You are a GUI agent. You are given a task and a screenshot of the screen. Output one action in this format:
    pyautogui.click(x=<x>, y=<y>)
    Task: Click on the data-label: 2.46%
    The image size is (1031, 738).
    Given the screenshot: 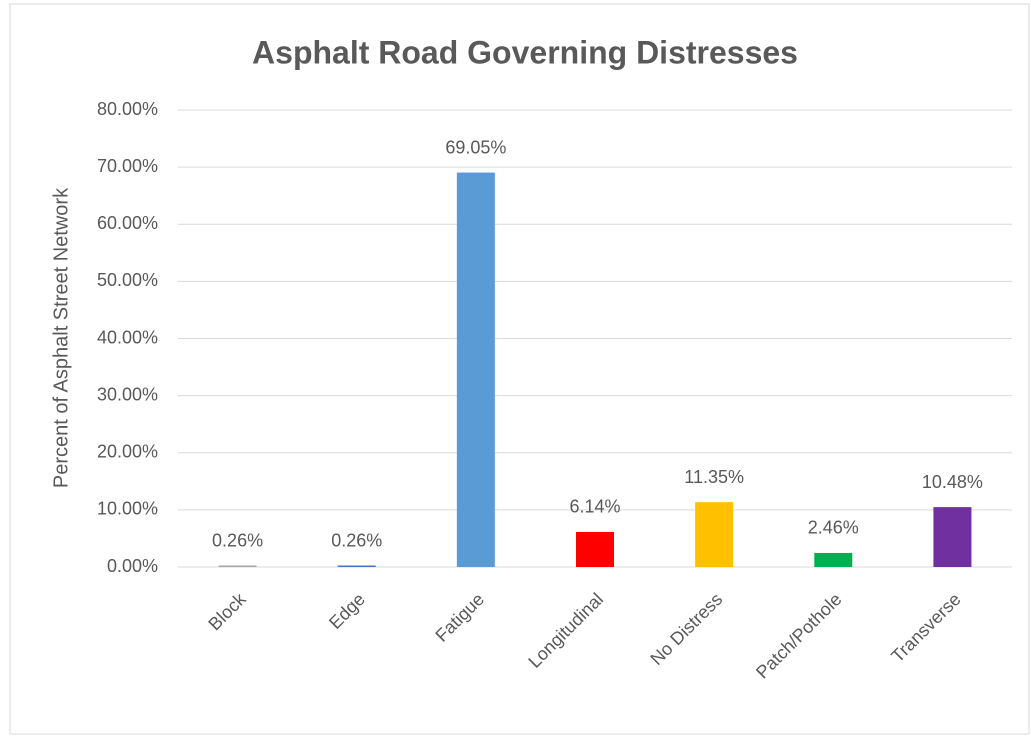 What is the action you would take?
    pyautogui.click(x=833, y=528)
    